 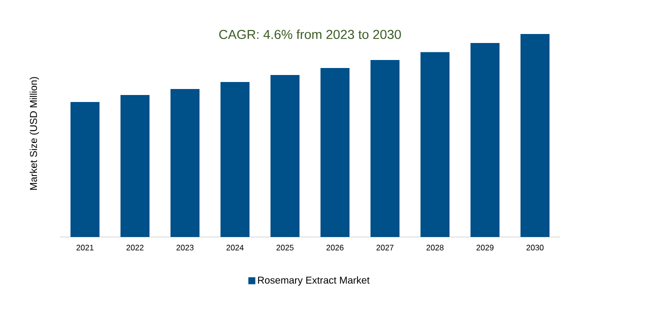 I want to click on chart-title: CAGR: 4.6% from 2023 to 2030, so click(x=310, y=35).